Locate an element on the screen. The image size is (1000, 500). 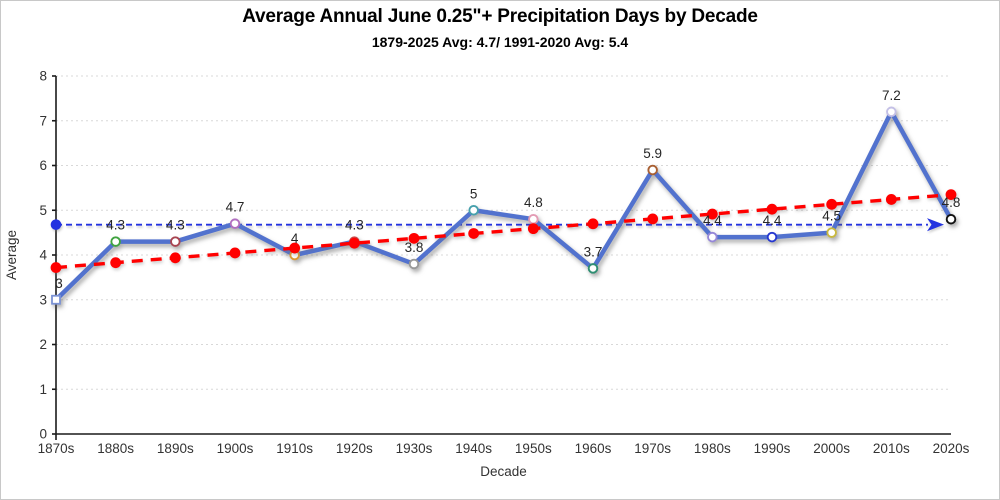
x-tick-label: 2000s is located at coordinates (831, 448).